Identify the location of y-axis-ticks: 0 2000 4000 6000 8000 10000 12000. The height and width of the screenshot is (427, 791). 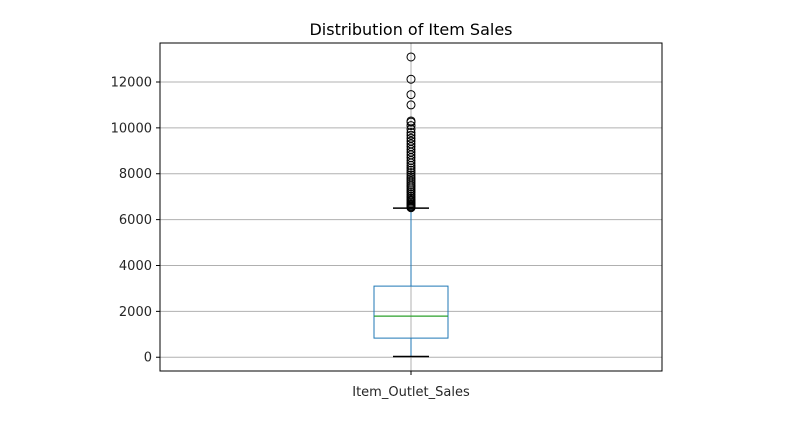
(135, 220).